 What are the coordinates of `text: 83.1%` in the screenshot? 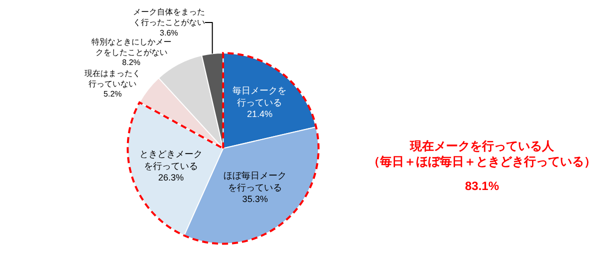 It's located at (482, 186).